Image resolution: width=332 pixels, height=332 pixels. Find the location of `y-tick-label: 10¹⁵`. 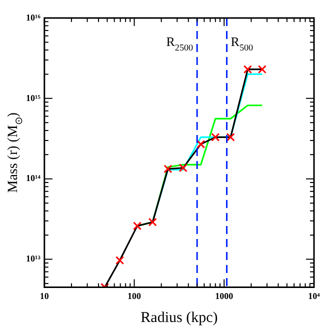

y-tick-label: 10¹⁵ is located at coordinates (33, 97).